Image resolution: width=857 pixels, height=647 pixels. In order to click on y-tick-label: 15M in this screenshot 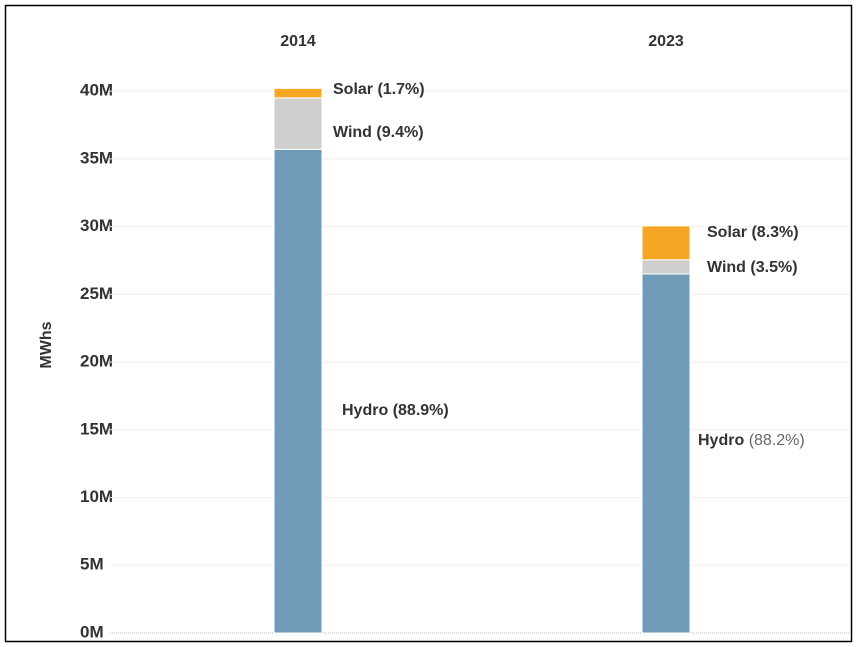, I will do `click(96, 428)`.